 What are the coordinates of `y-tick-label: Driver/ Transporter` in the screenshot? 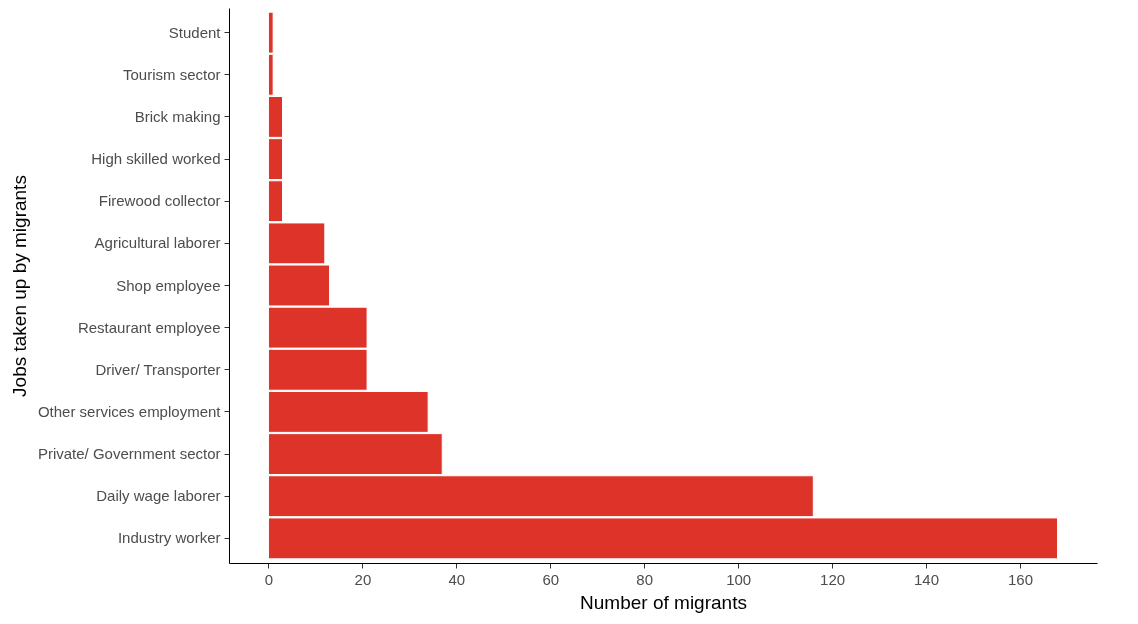 It's located at (158, 369).